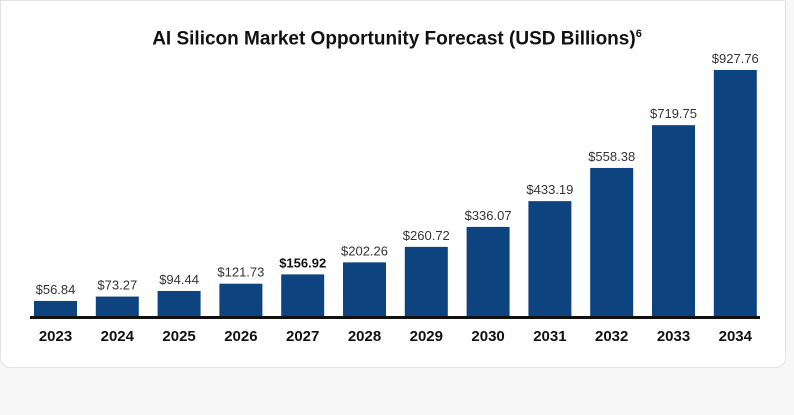  What do you see at coordinates (426, 336) in the screenshot?
I see `x-tick-label-2029: 2029` at bounding box center [426, 336].